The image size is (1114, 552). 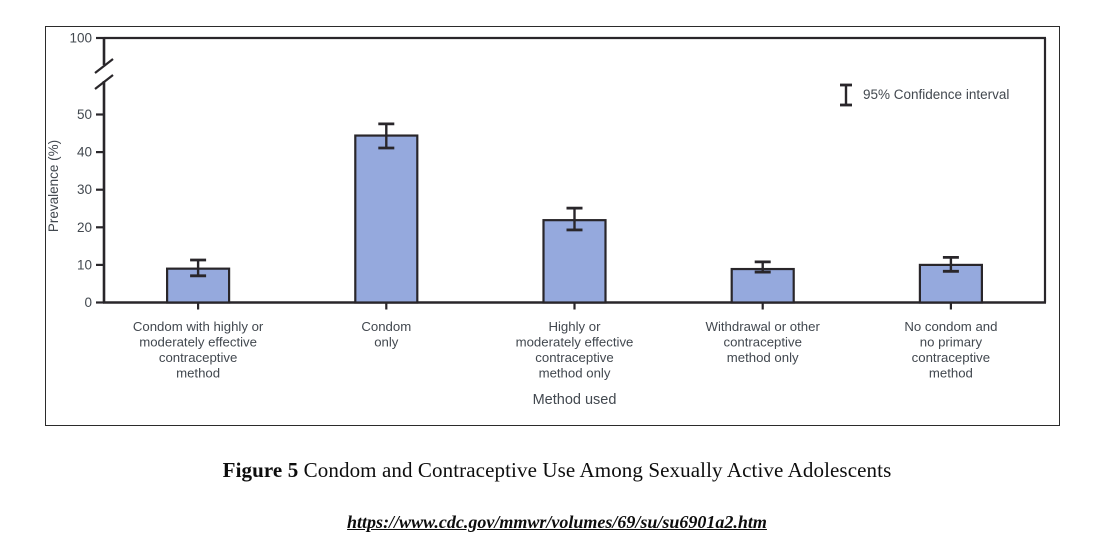 I want to click on x-category-label: only, so click(x=386, y=342).